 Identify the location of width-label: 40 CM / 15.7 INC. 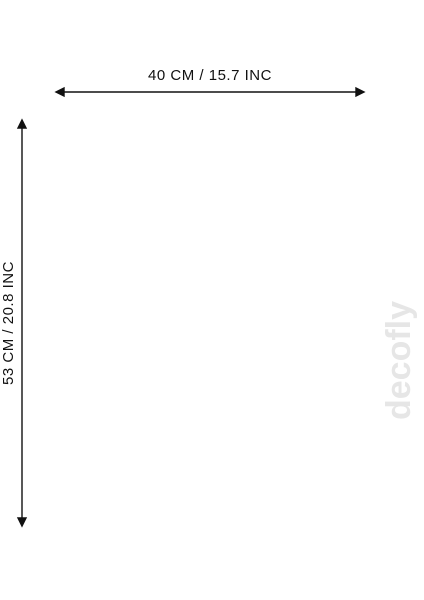
(210, 75).